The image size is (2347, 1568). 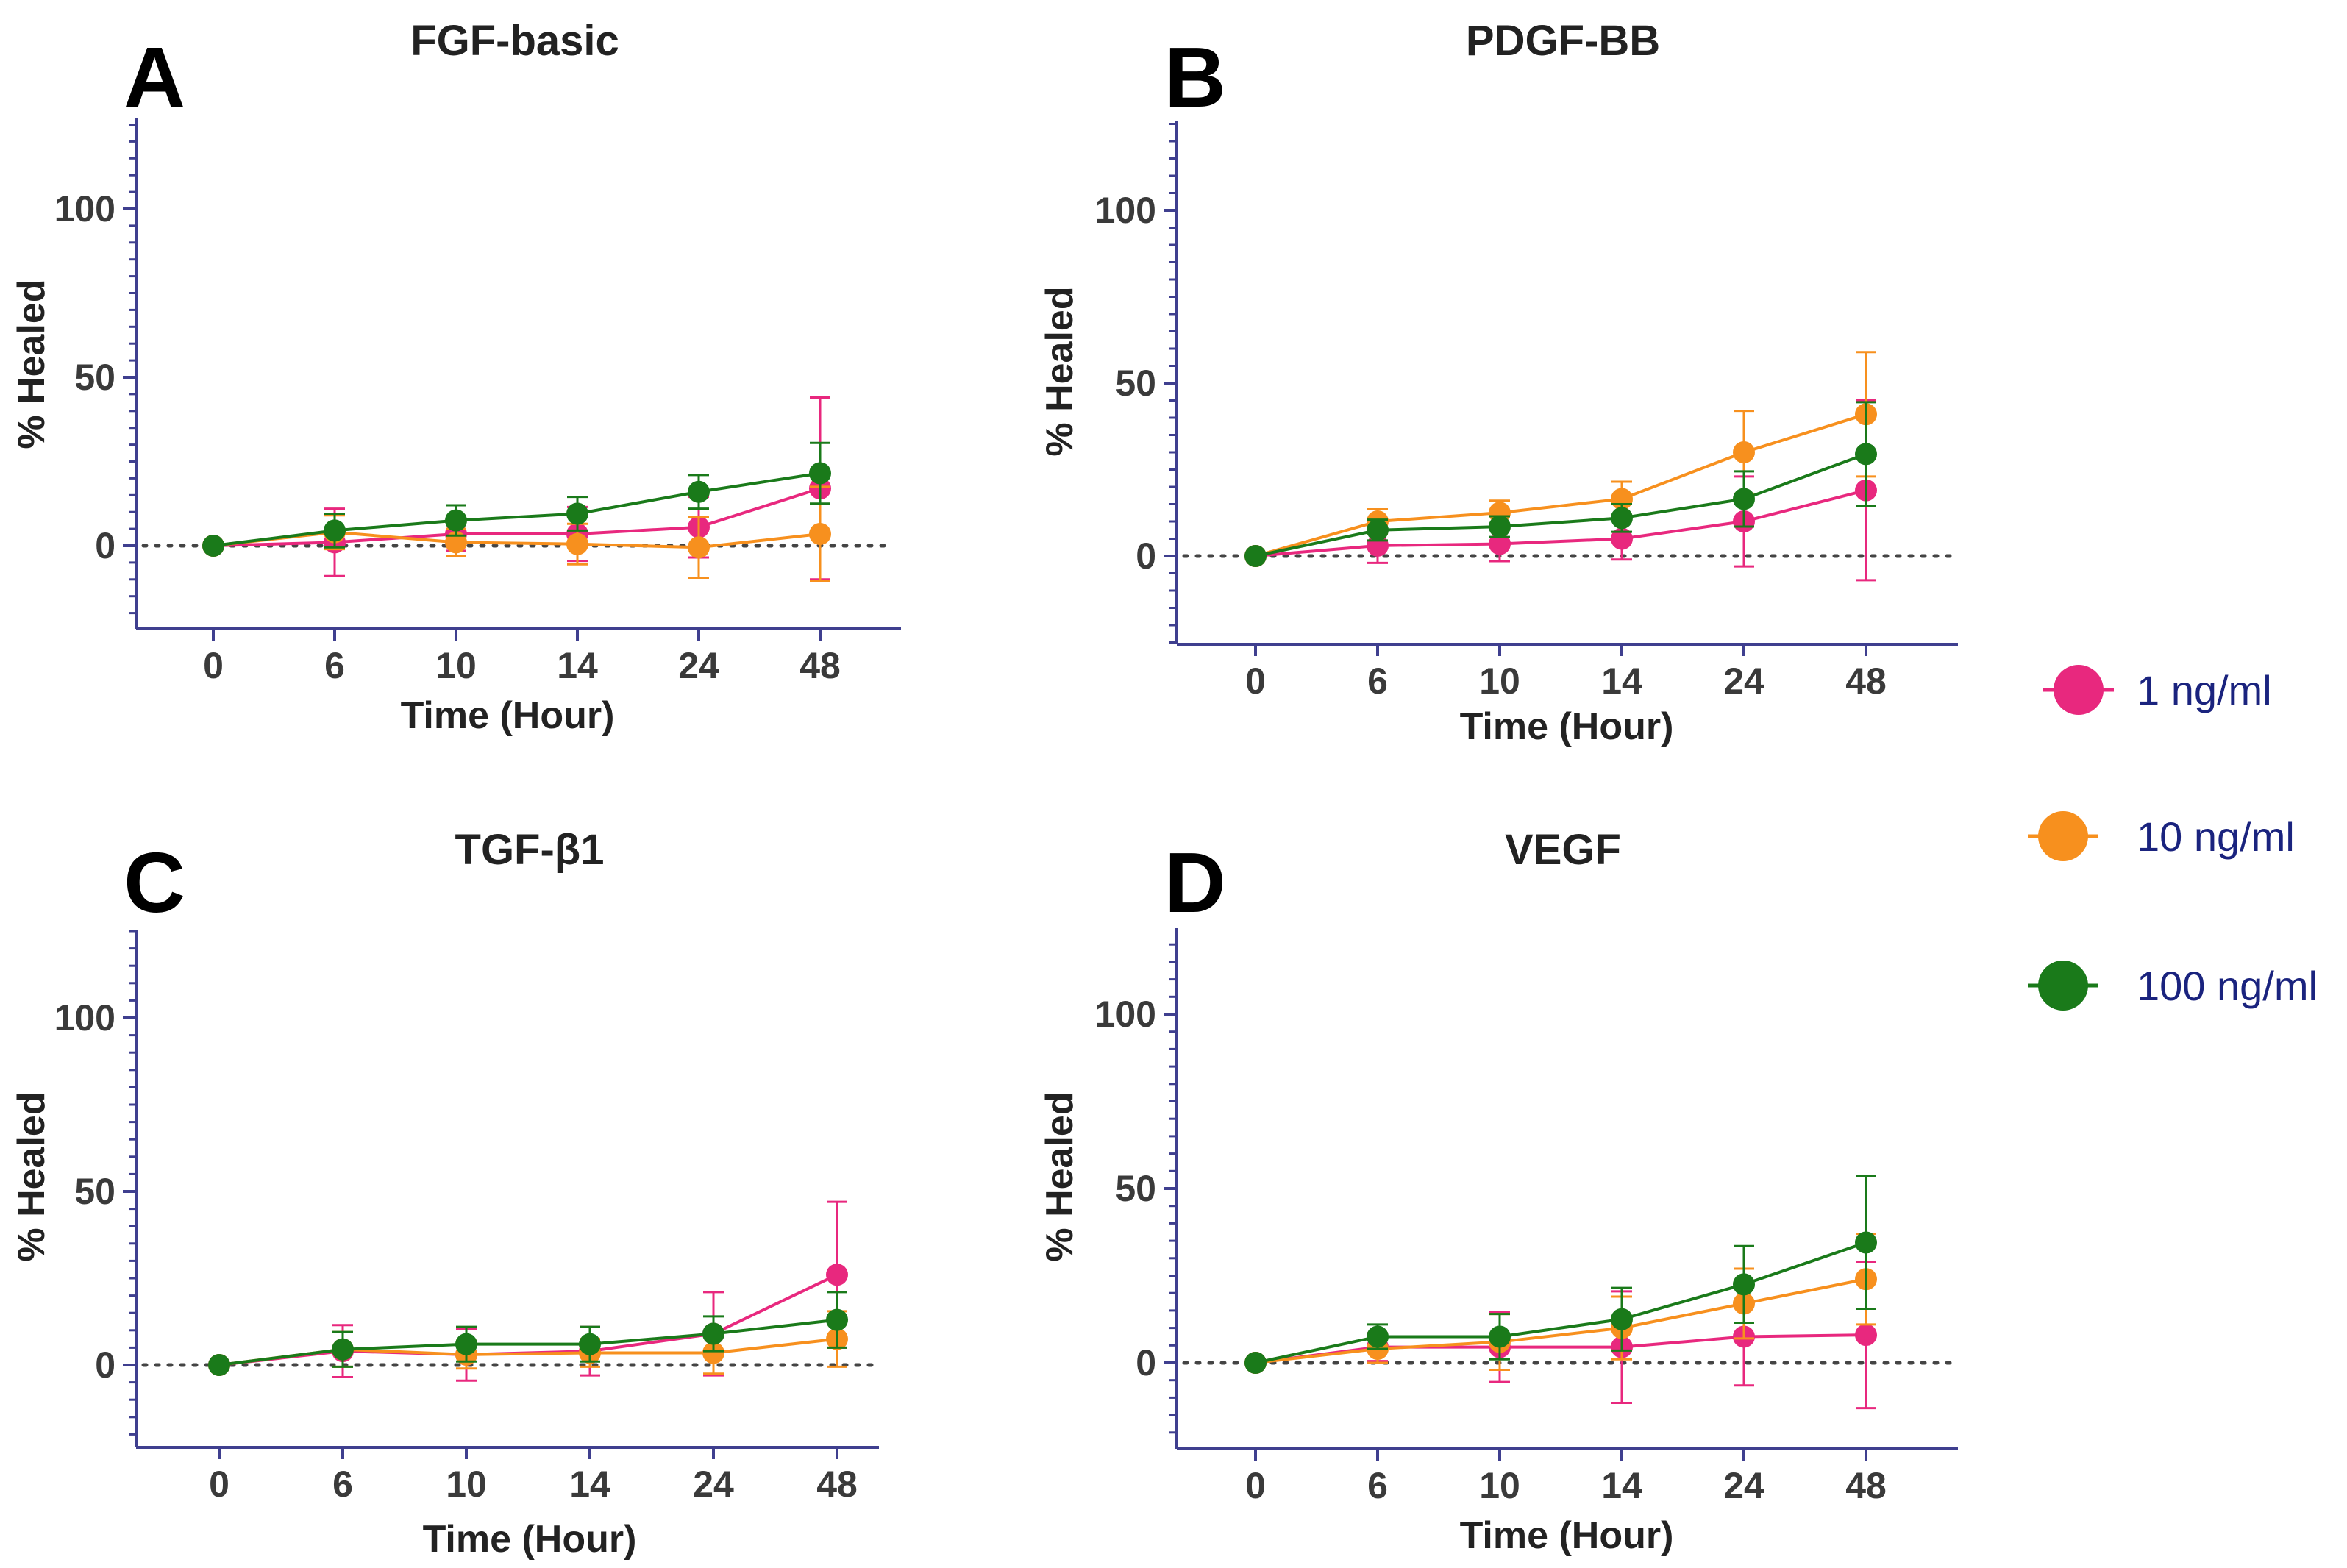 I want to click on legend-item-1-ng-ml: 1 ng/ml, so click(x=2157, y=690).